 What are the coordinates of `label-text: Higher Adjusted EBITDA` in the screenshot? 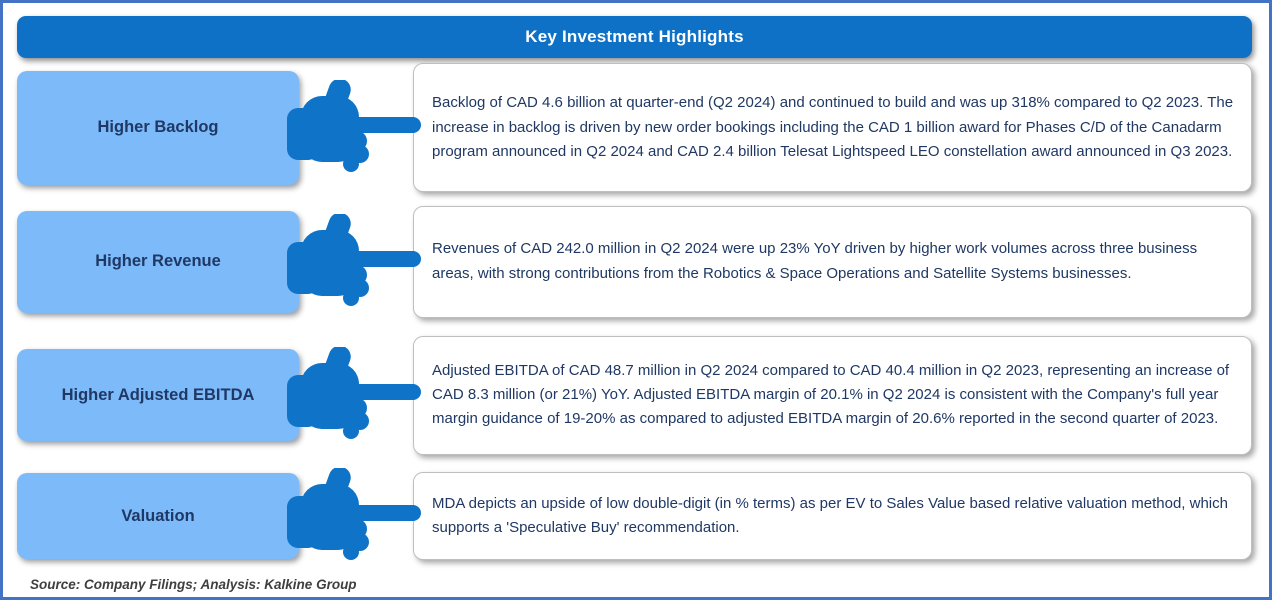 It's located at (158, 394).